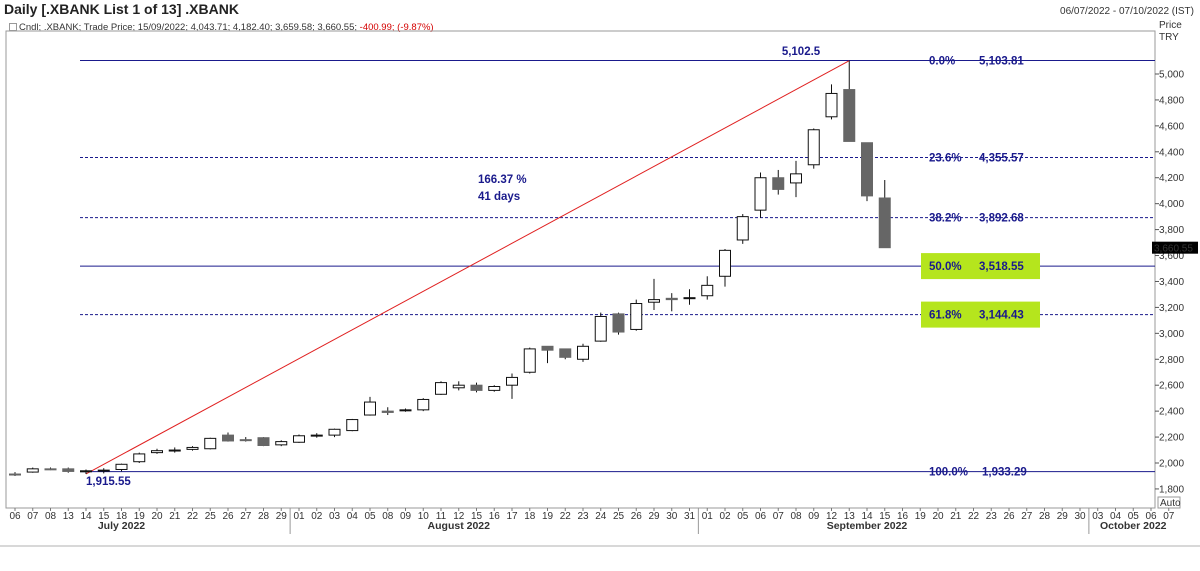 This screenshot has width=1200, height=571. I want to click on month-label: September 2022, so click(867, 526).